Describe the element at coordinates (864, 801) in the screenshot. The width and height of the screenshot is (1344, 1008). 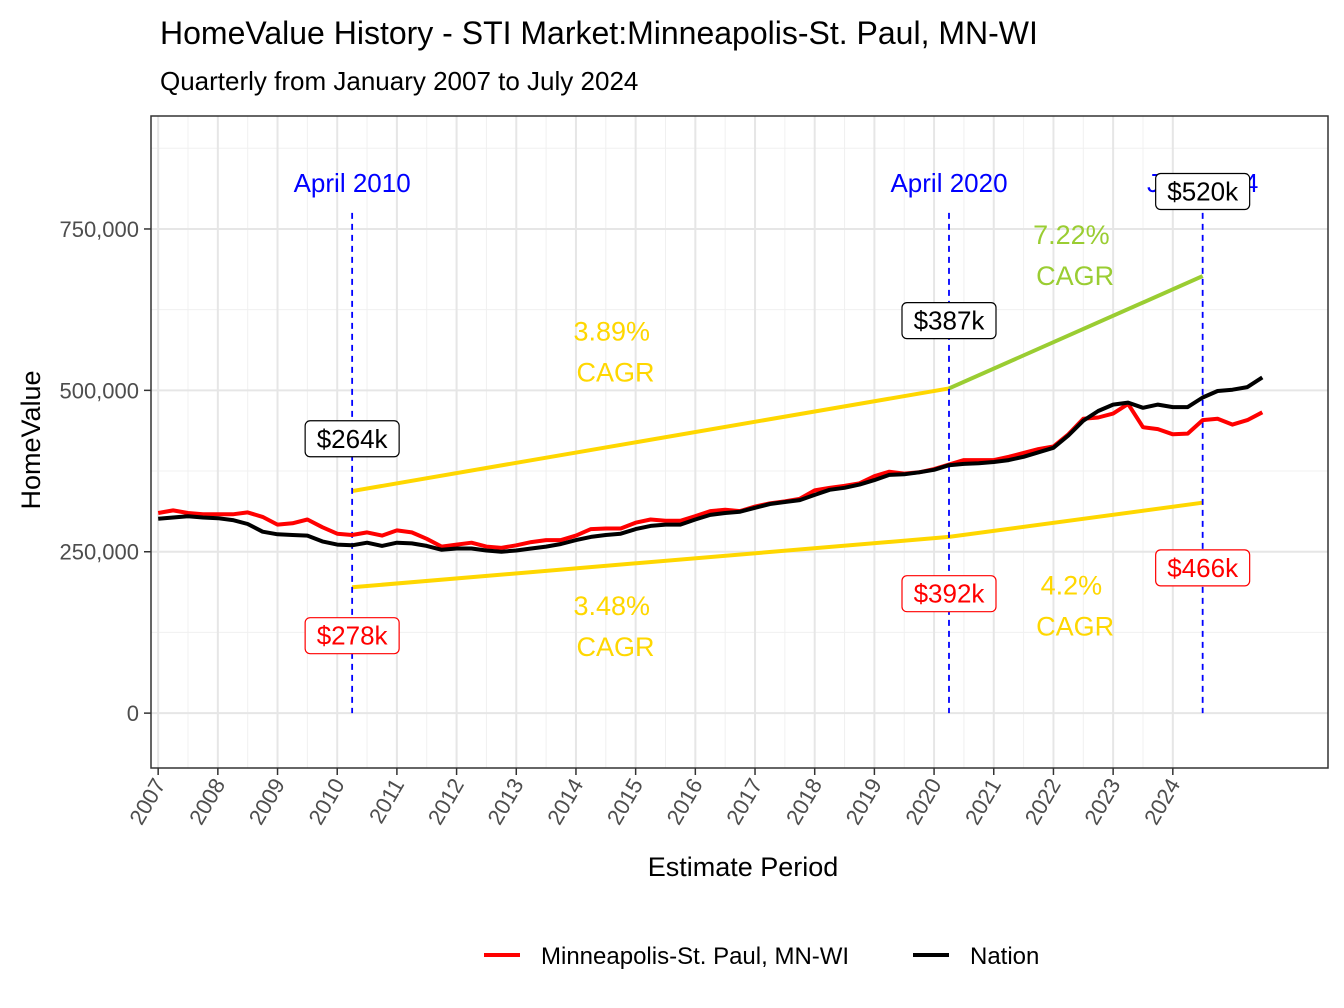
I see `x-tick-label: 2019` at that location.